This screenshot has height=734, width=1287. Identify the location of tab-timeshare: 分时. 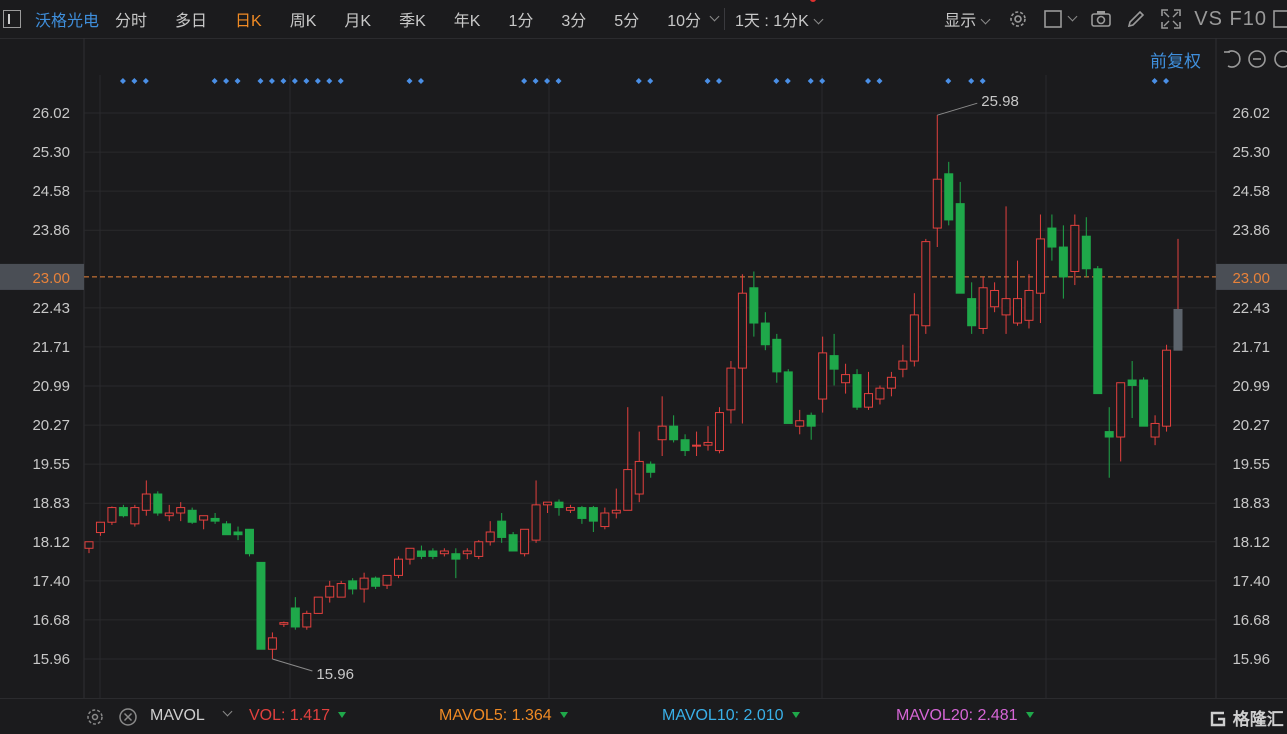
(131, 21).